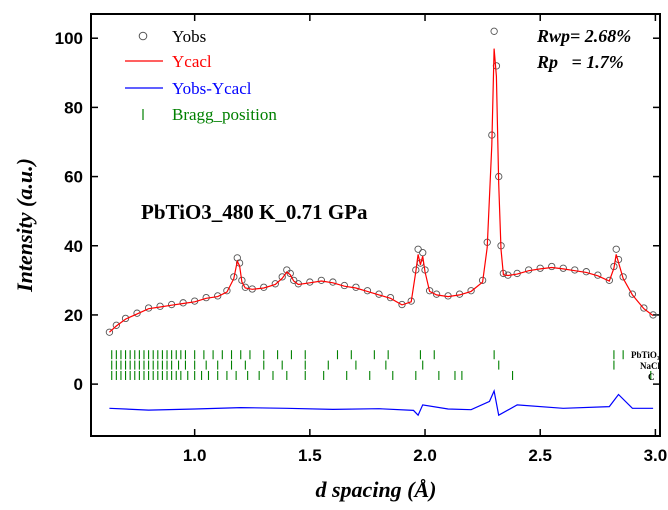  Describe the element at coordinates (381, 365) in the screenshot. I see `bragg-positions` at that location.